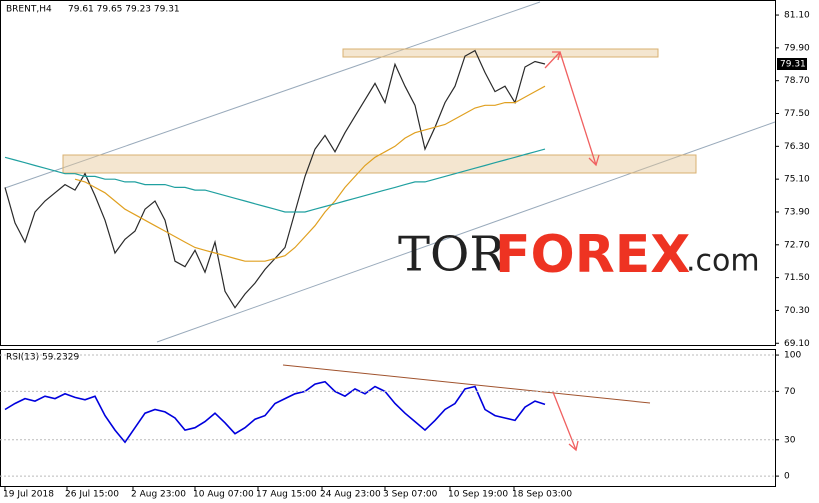 This screenshot has height=503, width=819. I want to click on forecast-arrows, so click(572, 251).